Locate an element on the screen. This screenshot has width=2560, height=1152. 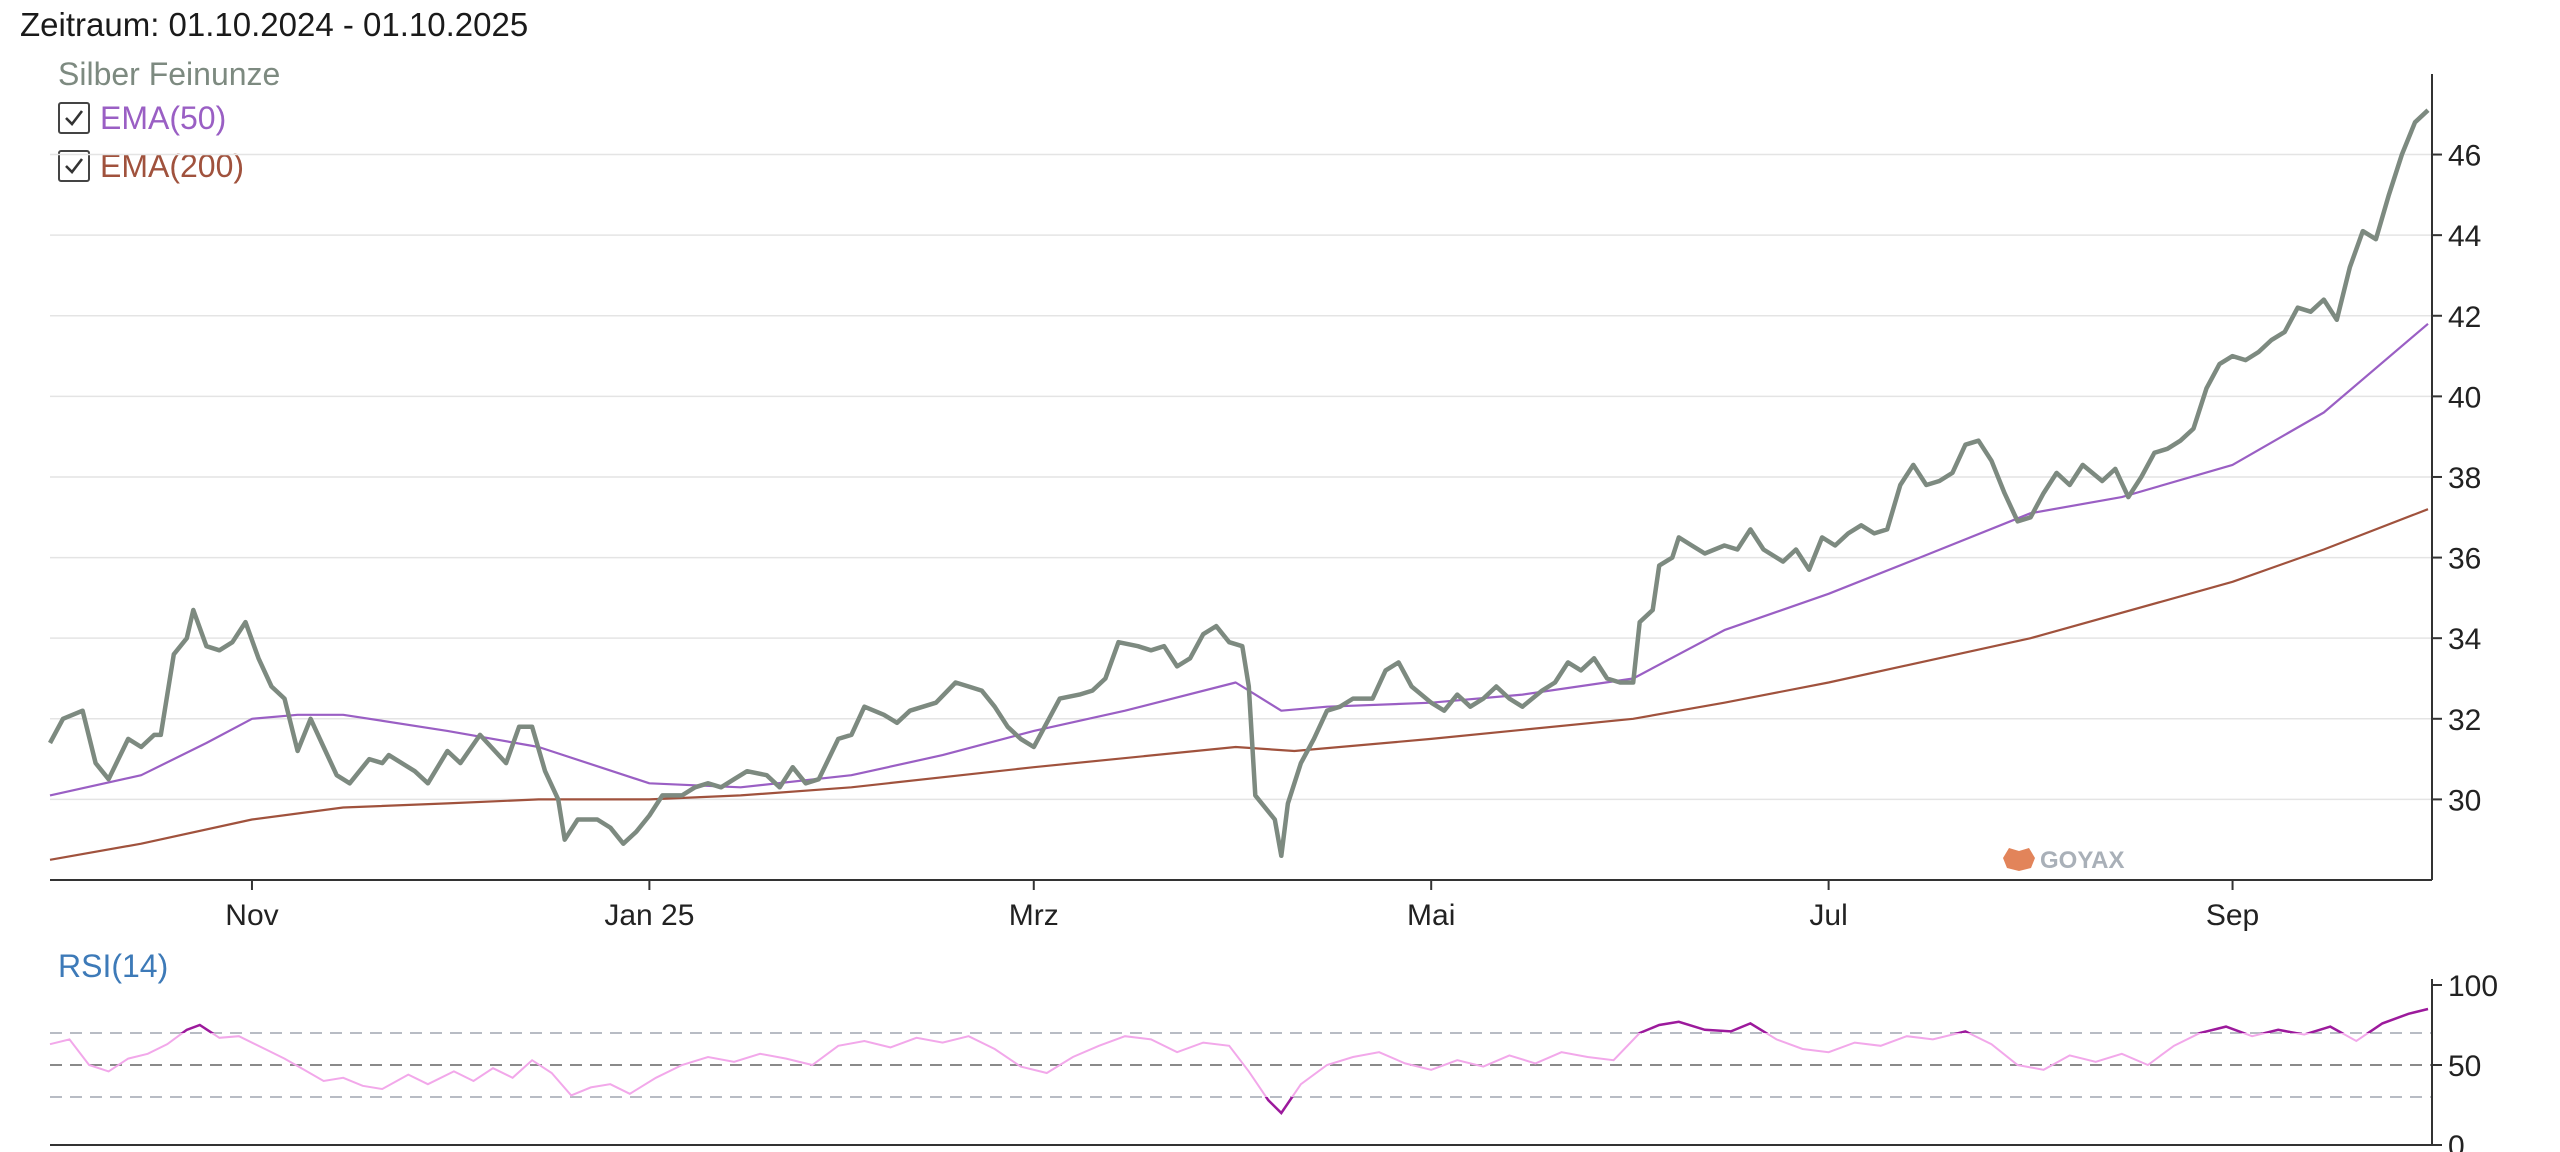
bull-logo-icon is located at coordinates (2019, 859).